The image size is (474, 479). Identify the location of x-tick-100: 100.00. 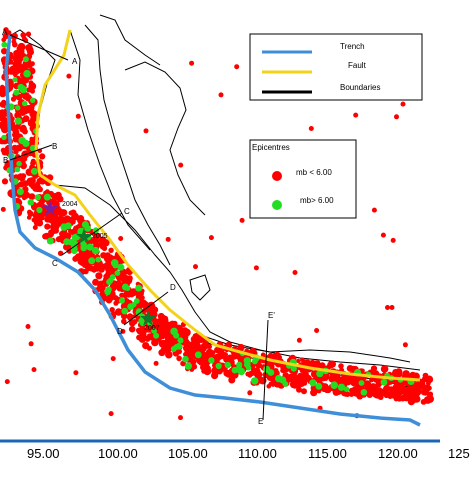
(118, 453).